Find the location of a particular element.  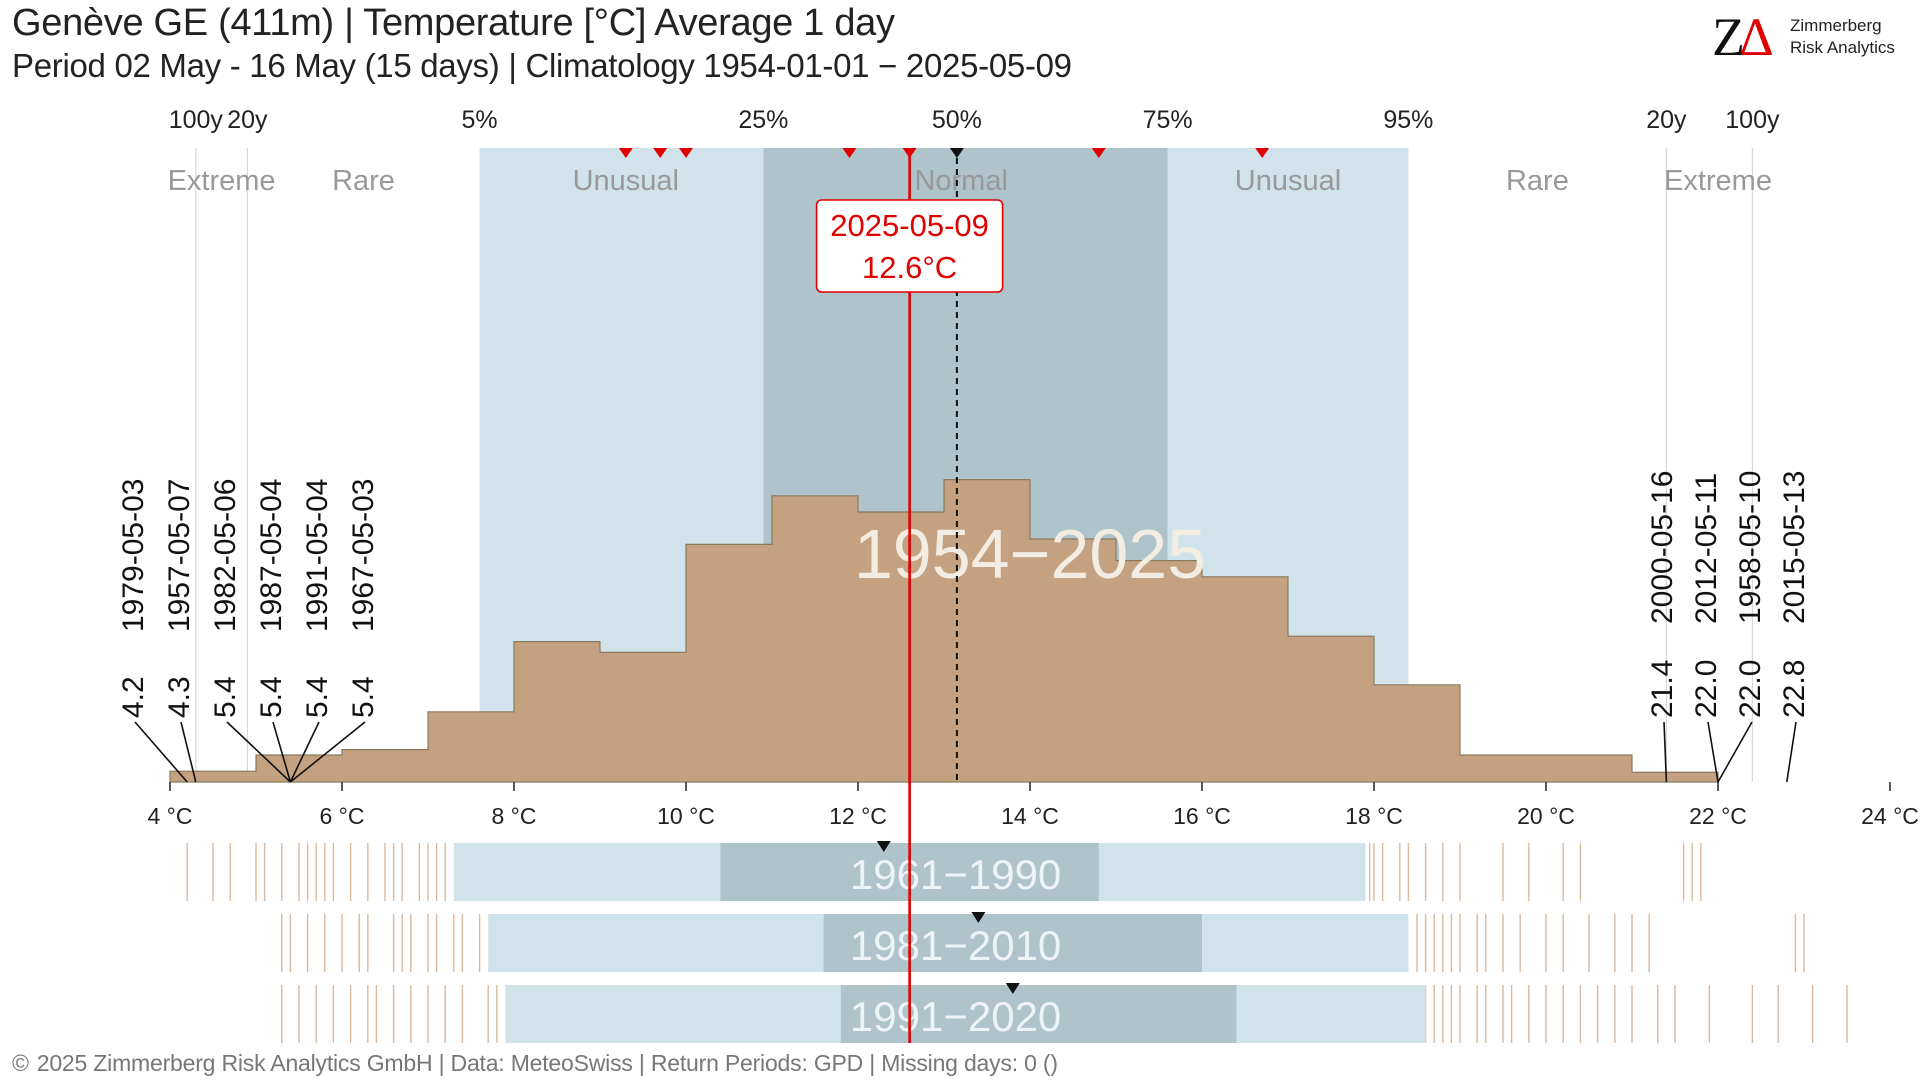

band-label-3: Normal is located at coordinates (960, 181).